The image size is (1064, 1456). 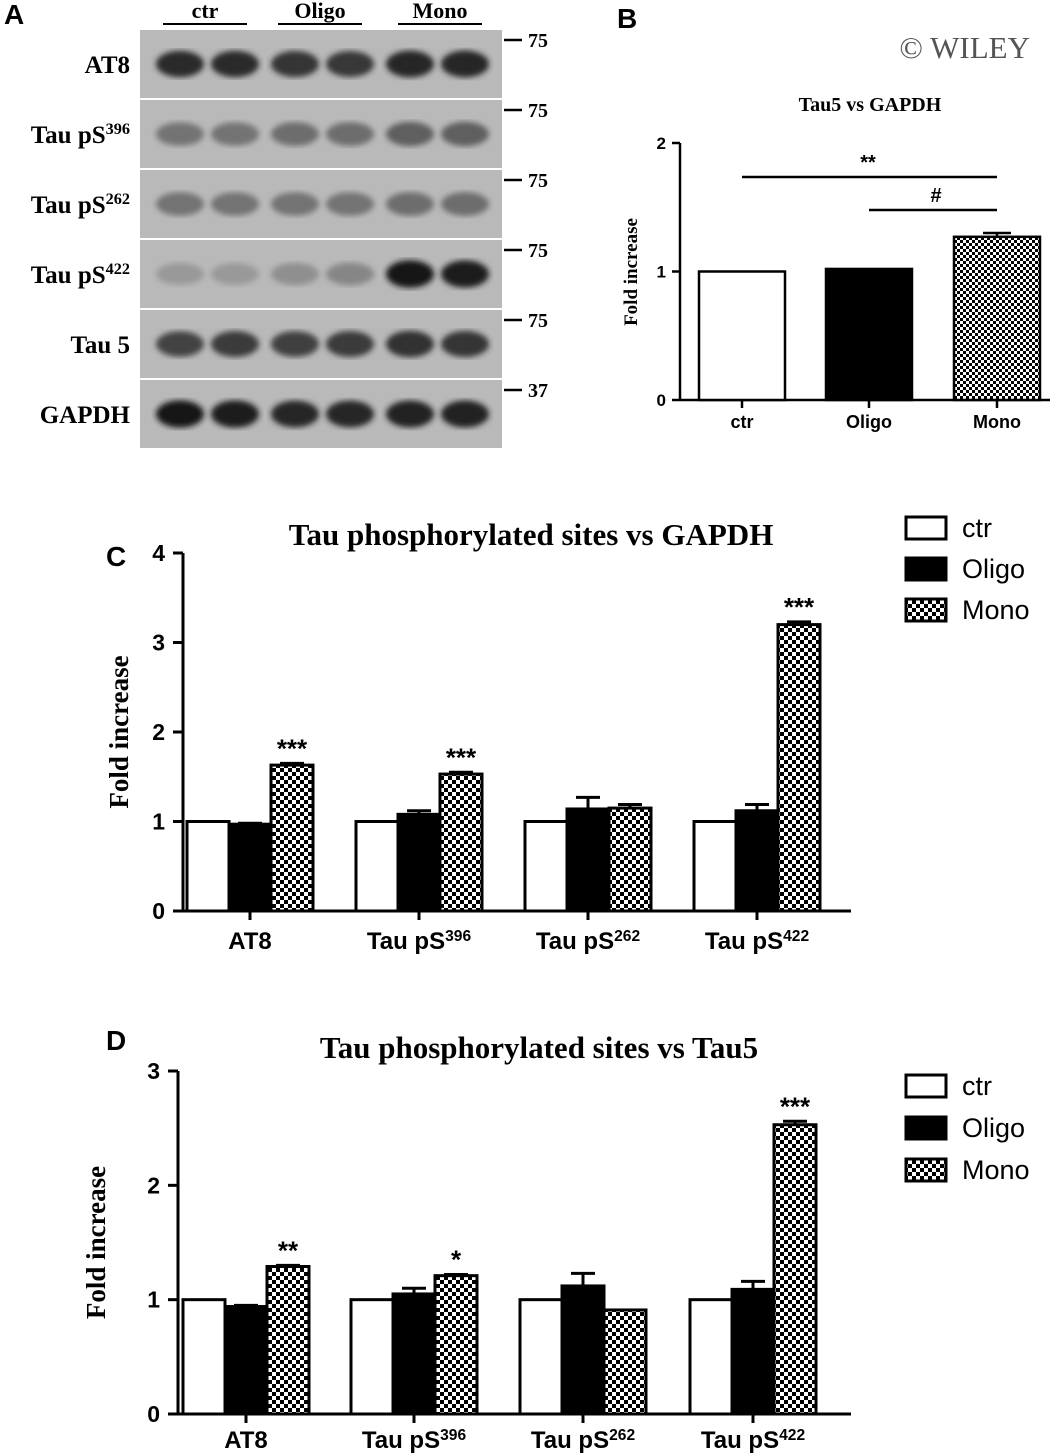 I want to click on legend-swatch, so click(x=926, y=1128).